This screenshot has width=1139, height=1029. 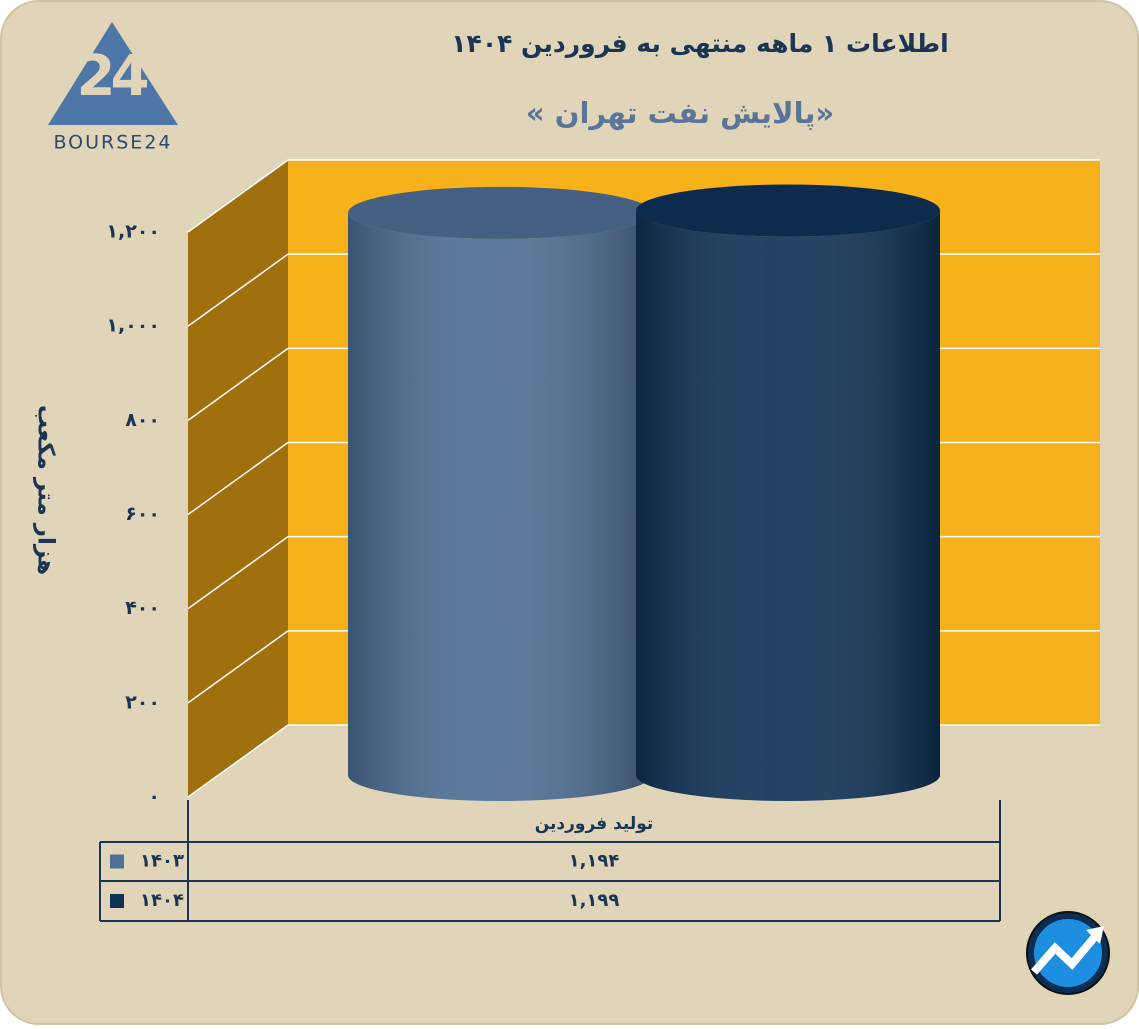 I want to click on chart-title: اطلاعات ۱ ماهه منتهی به فروردین ۱۴۰۴, so click(x=699, y=44).